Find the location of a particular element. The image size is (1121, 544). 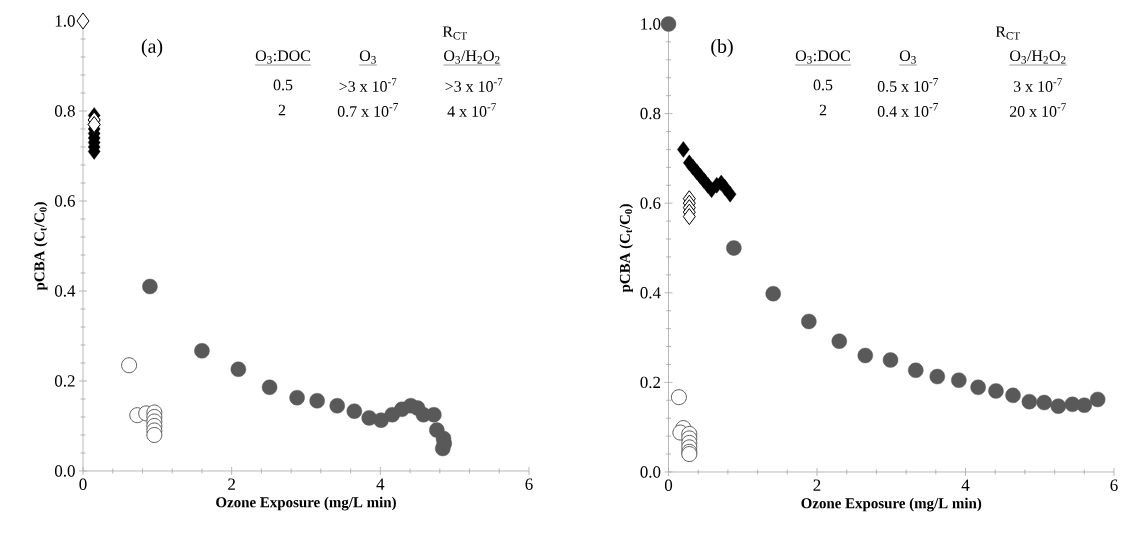

annotation: 4 x 10$^{-7}$ is located at coordinates (471, 110).